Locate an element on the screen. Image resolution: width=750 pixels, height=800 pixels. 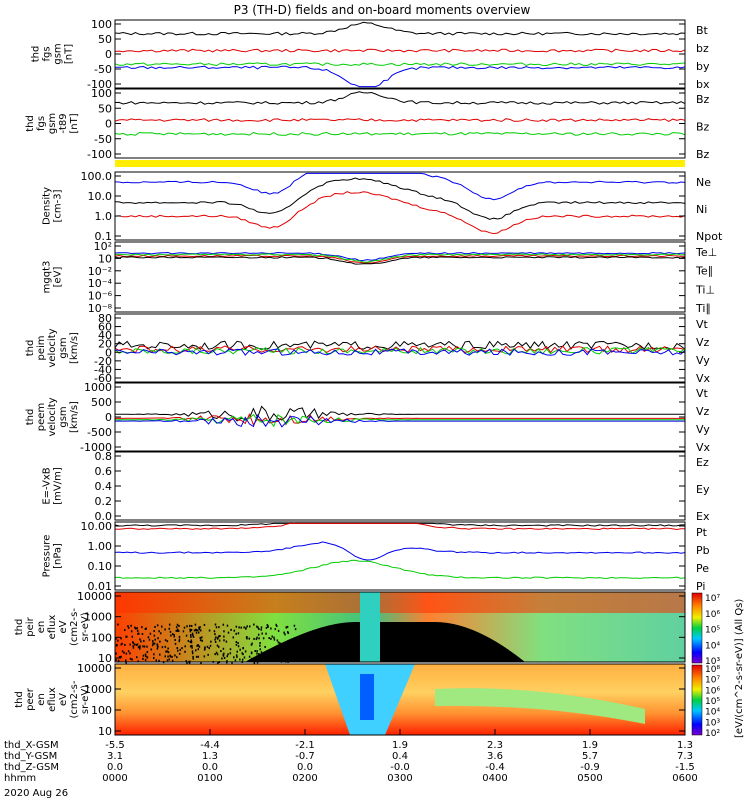
ytick-label-peem_velocity: -1000 is located at coordinates (96, 447).